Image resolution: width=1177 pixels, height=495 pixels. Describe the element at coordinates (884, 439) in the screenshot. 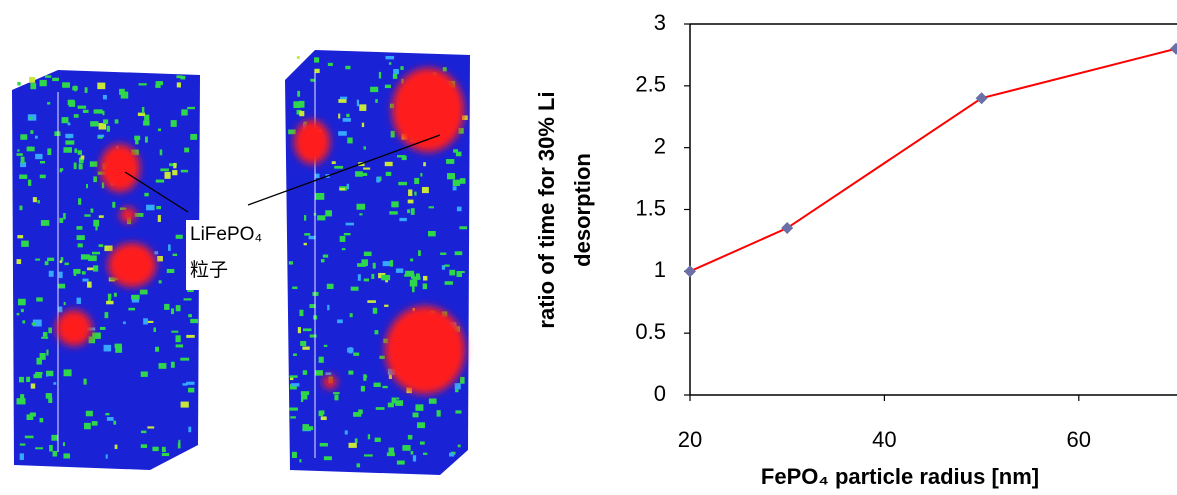

I see `x-tick-label: 40` at that location.